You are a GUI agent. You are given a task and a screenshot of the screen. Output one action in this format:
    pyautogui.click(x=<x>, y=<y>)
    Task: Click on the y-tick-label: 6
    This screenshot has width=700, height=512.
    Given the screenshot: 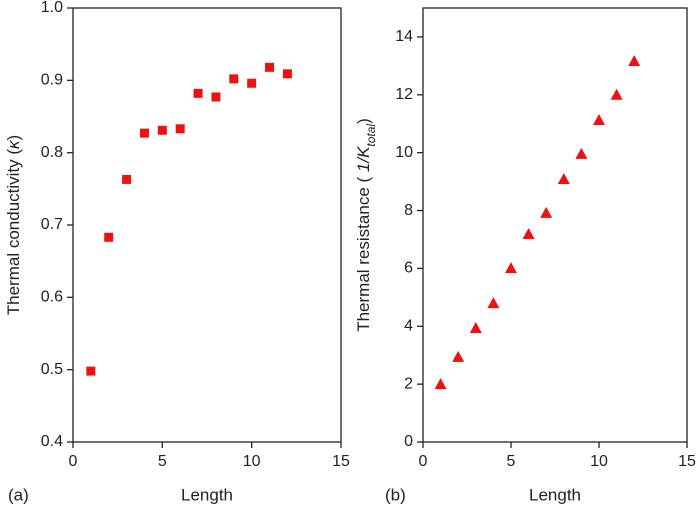 What is the action you would take?
    pyautogui.click(x=408, y=268)
    